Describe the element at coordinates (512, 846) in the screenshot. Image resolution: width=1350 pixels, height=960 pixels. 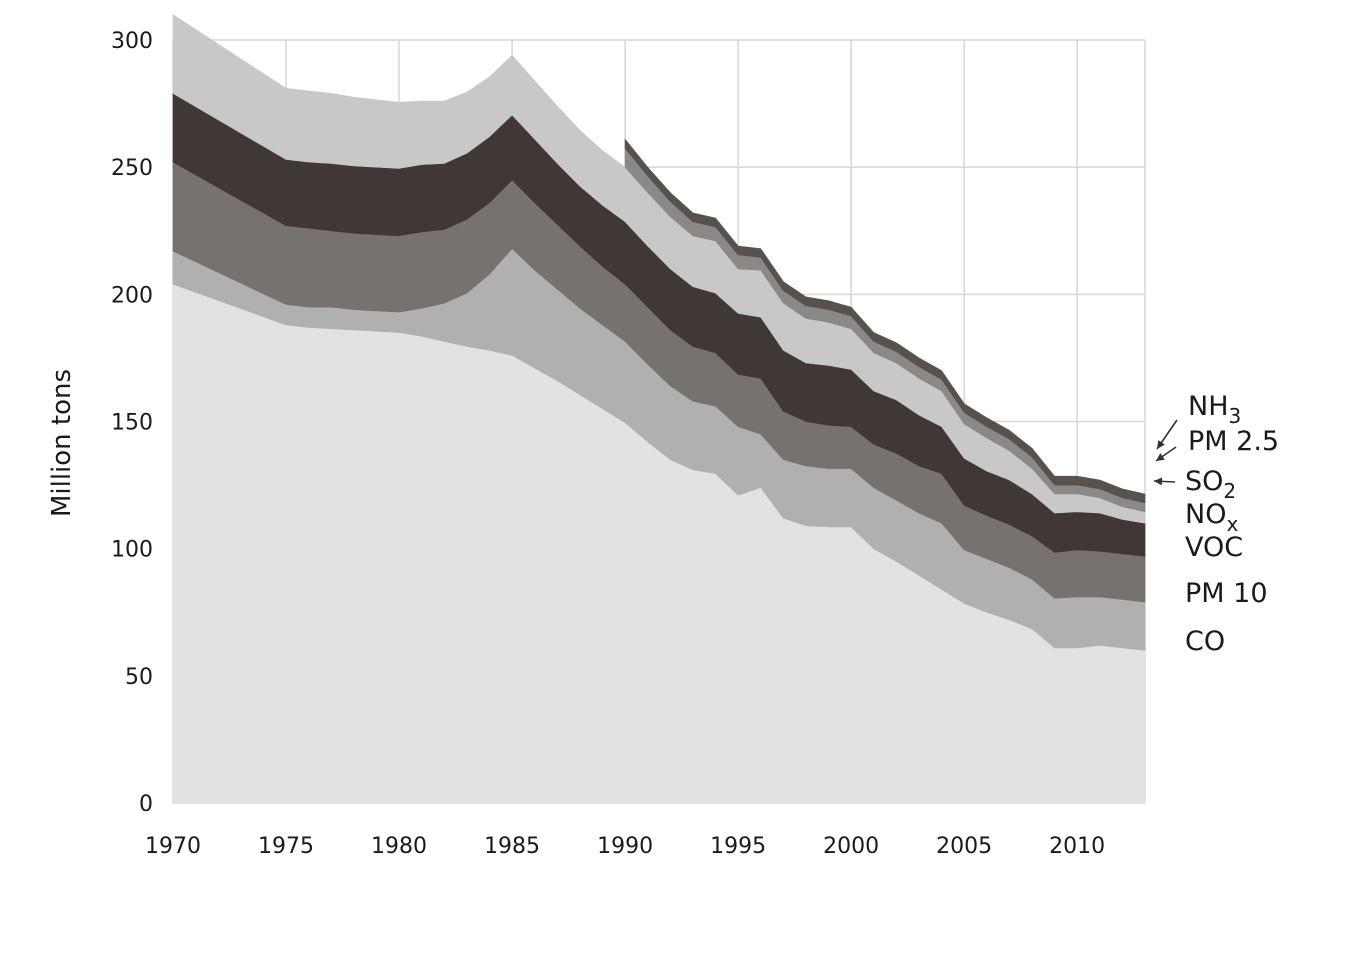
I see `x-tick-label: 1985` at that location.